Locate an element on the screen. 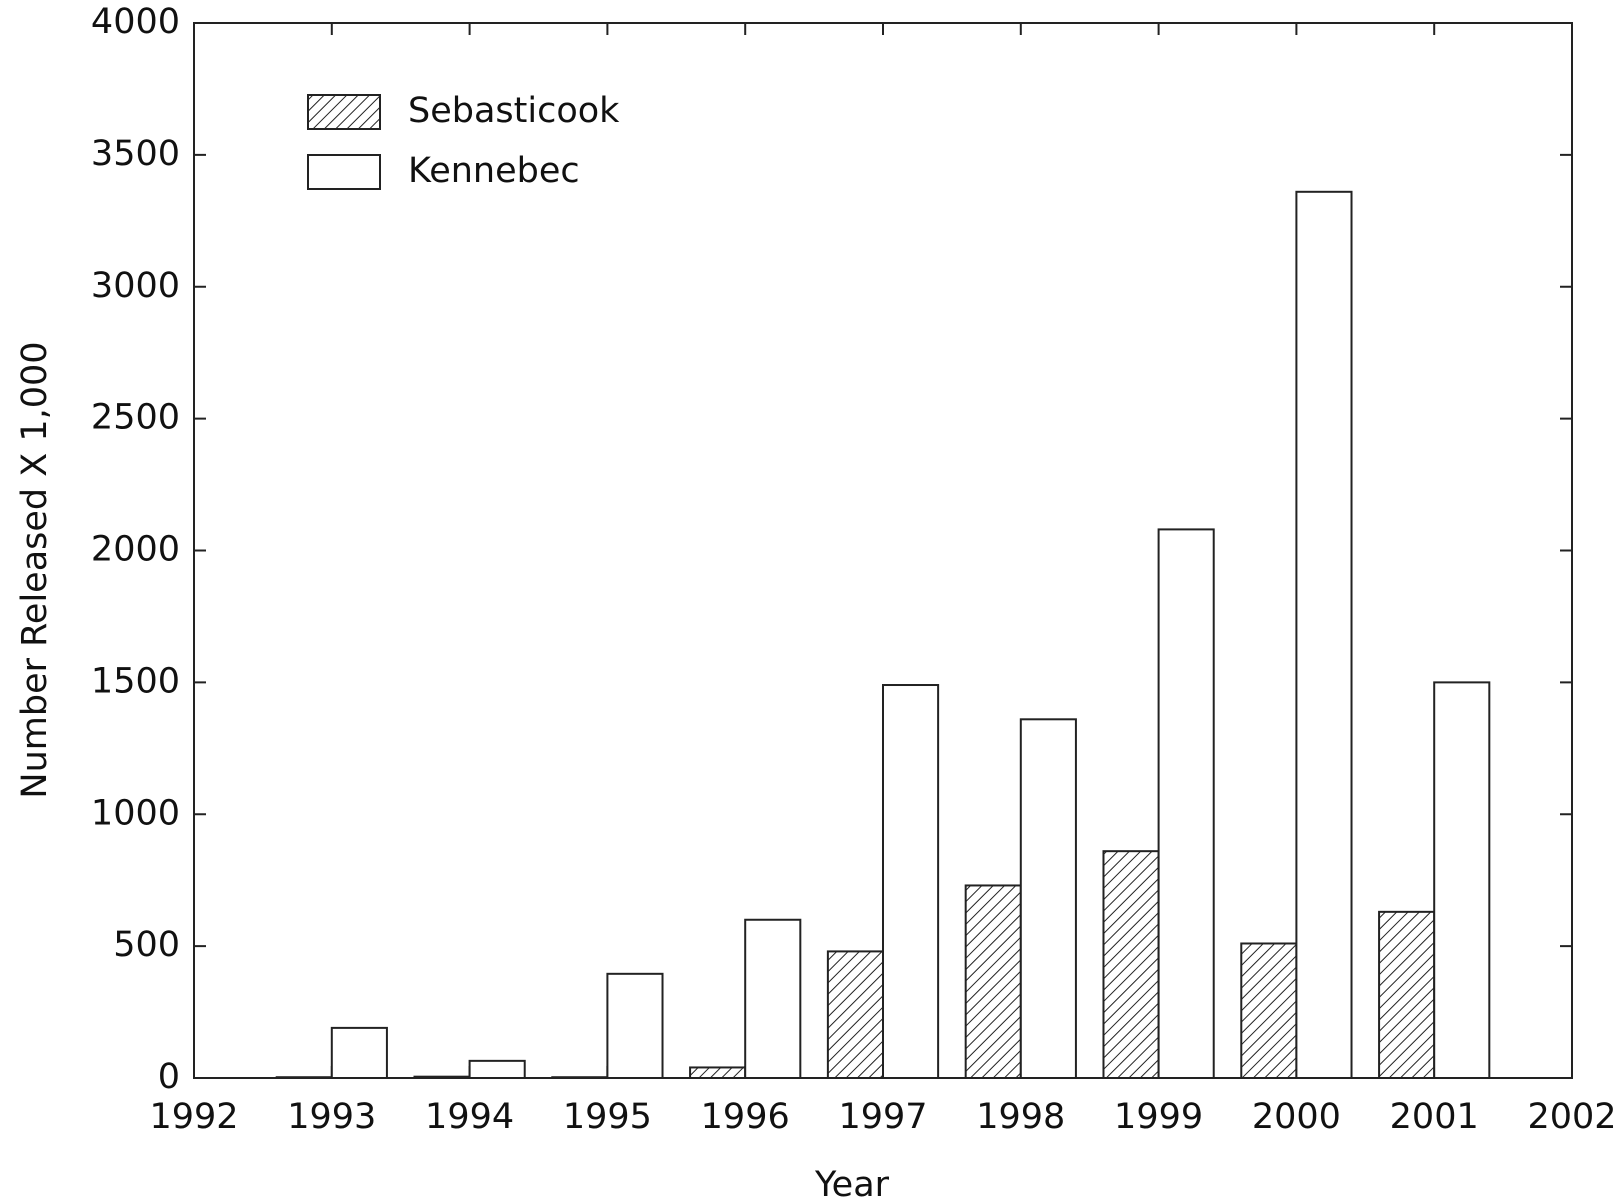  x-tick-label: 2000 is located at coordinates (1296, 1117).